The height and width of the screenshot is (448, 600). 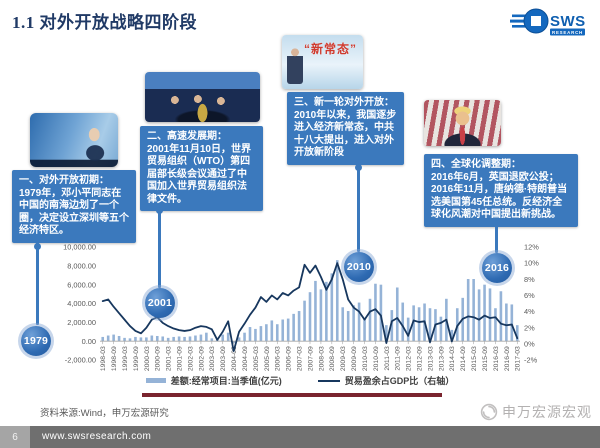 I want to click on svg-text: 2000-09, so click(x=158, y=358).